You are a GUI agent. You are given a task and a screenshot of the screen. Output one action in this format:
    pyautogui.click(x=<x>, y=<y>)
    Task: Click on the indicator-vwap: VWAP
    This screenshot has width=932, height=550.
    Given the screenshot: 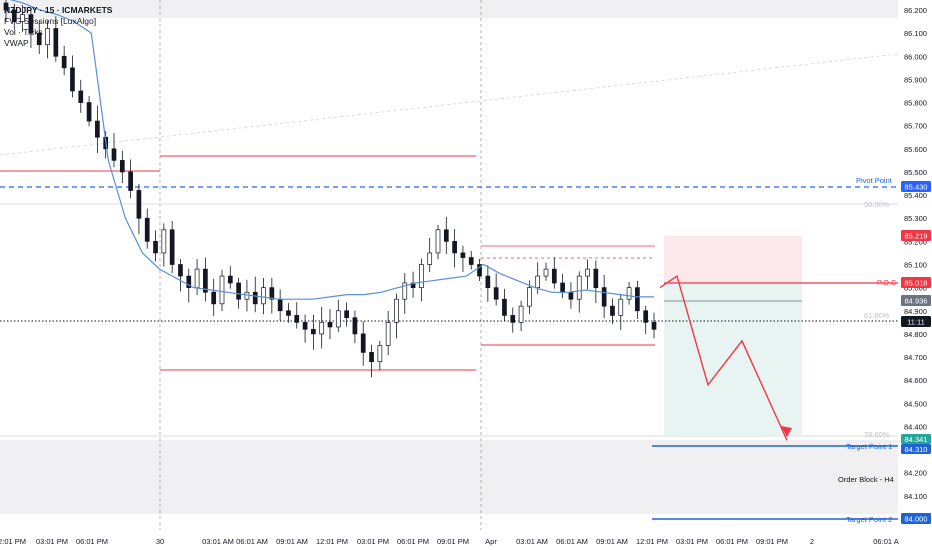 What is the action you would take?
    pyautogui.click(x=16, y=43)
    